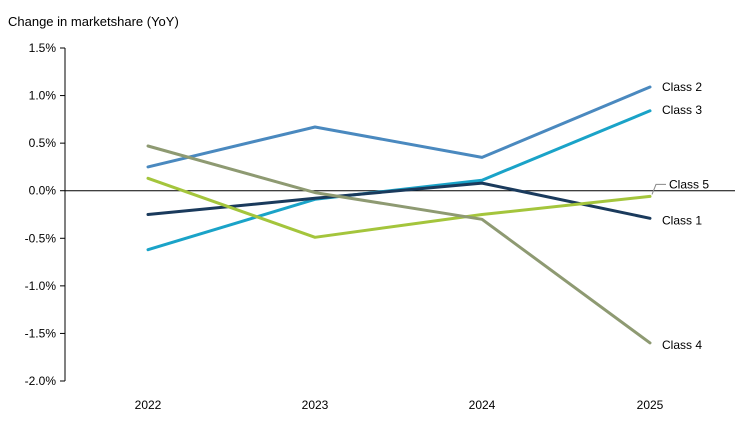 Image resolution: width=750 pixels, height=422 pixels. What do you see at coordinates (41, 333) in the screenshot?
I see `y-tick-label: -1.5%` at bounding box center [41, 333].